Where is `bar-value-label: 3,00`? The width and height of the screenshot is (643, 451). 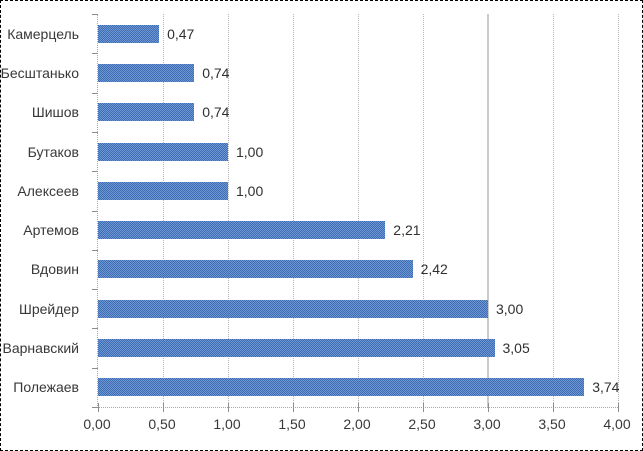
bar-value-label: 3,00 is located at coordinates (510, 308).